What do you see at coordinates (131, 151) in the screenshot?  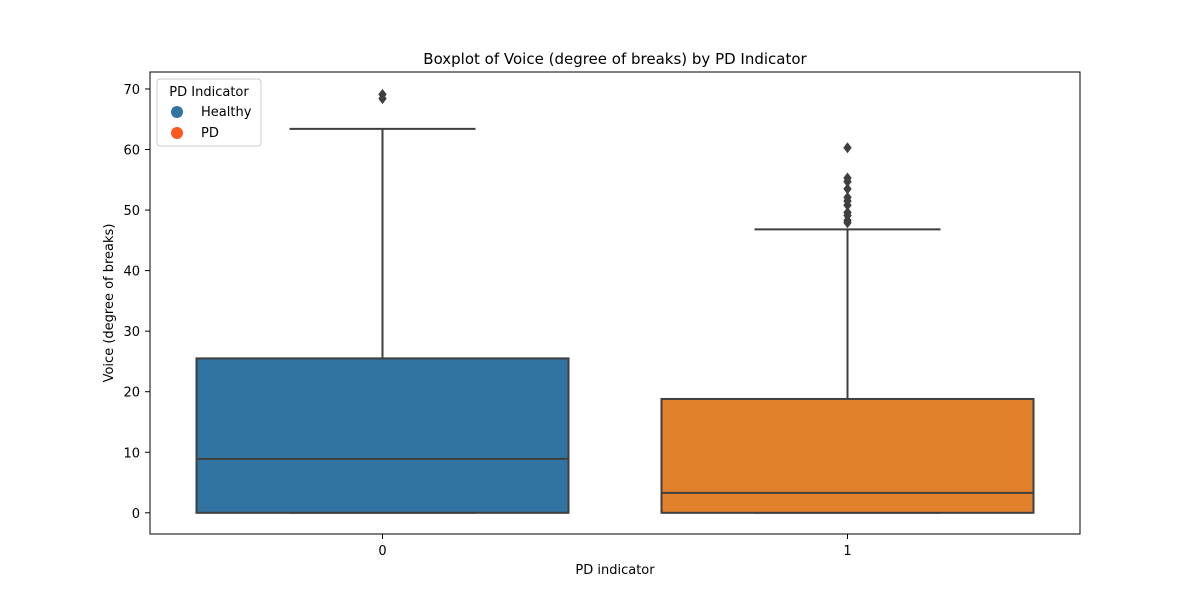 I see `y-tick-label-60: 60` at bounding box center [131, 151].